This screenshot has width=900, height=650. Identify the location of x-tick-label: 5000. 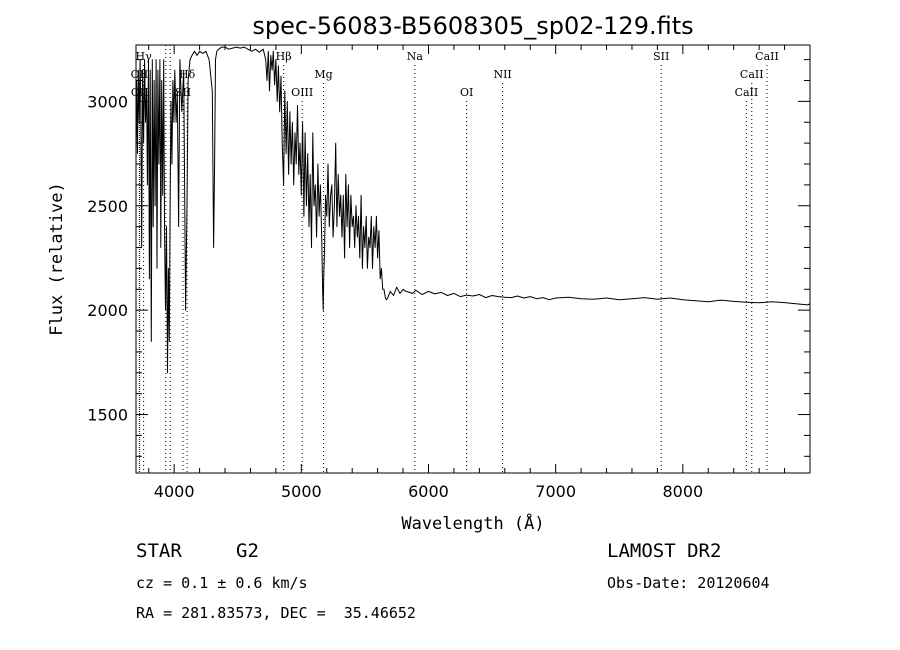
(301, 491).